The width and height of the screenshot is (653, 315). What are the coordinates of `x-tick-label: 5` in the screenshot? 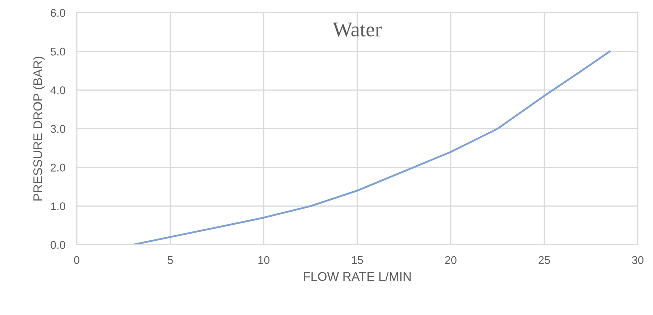 It's located at (171, 260).